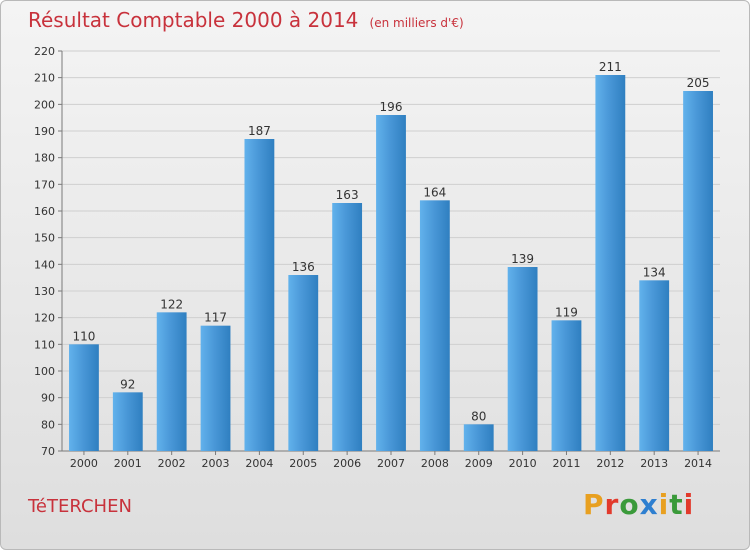 The width and height of the screenshot is (750, 550). I want to click on x-tick-label-2007: 2007, so click(391, 463).